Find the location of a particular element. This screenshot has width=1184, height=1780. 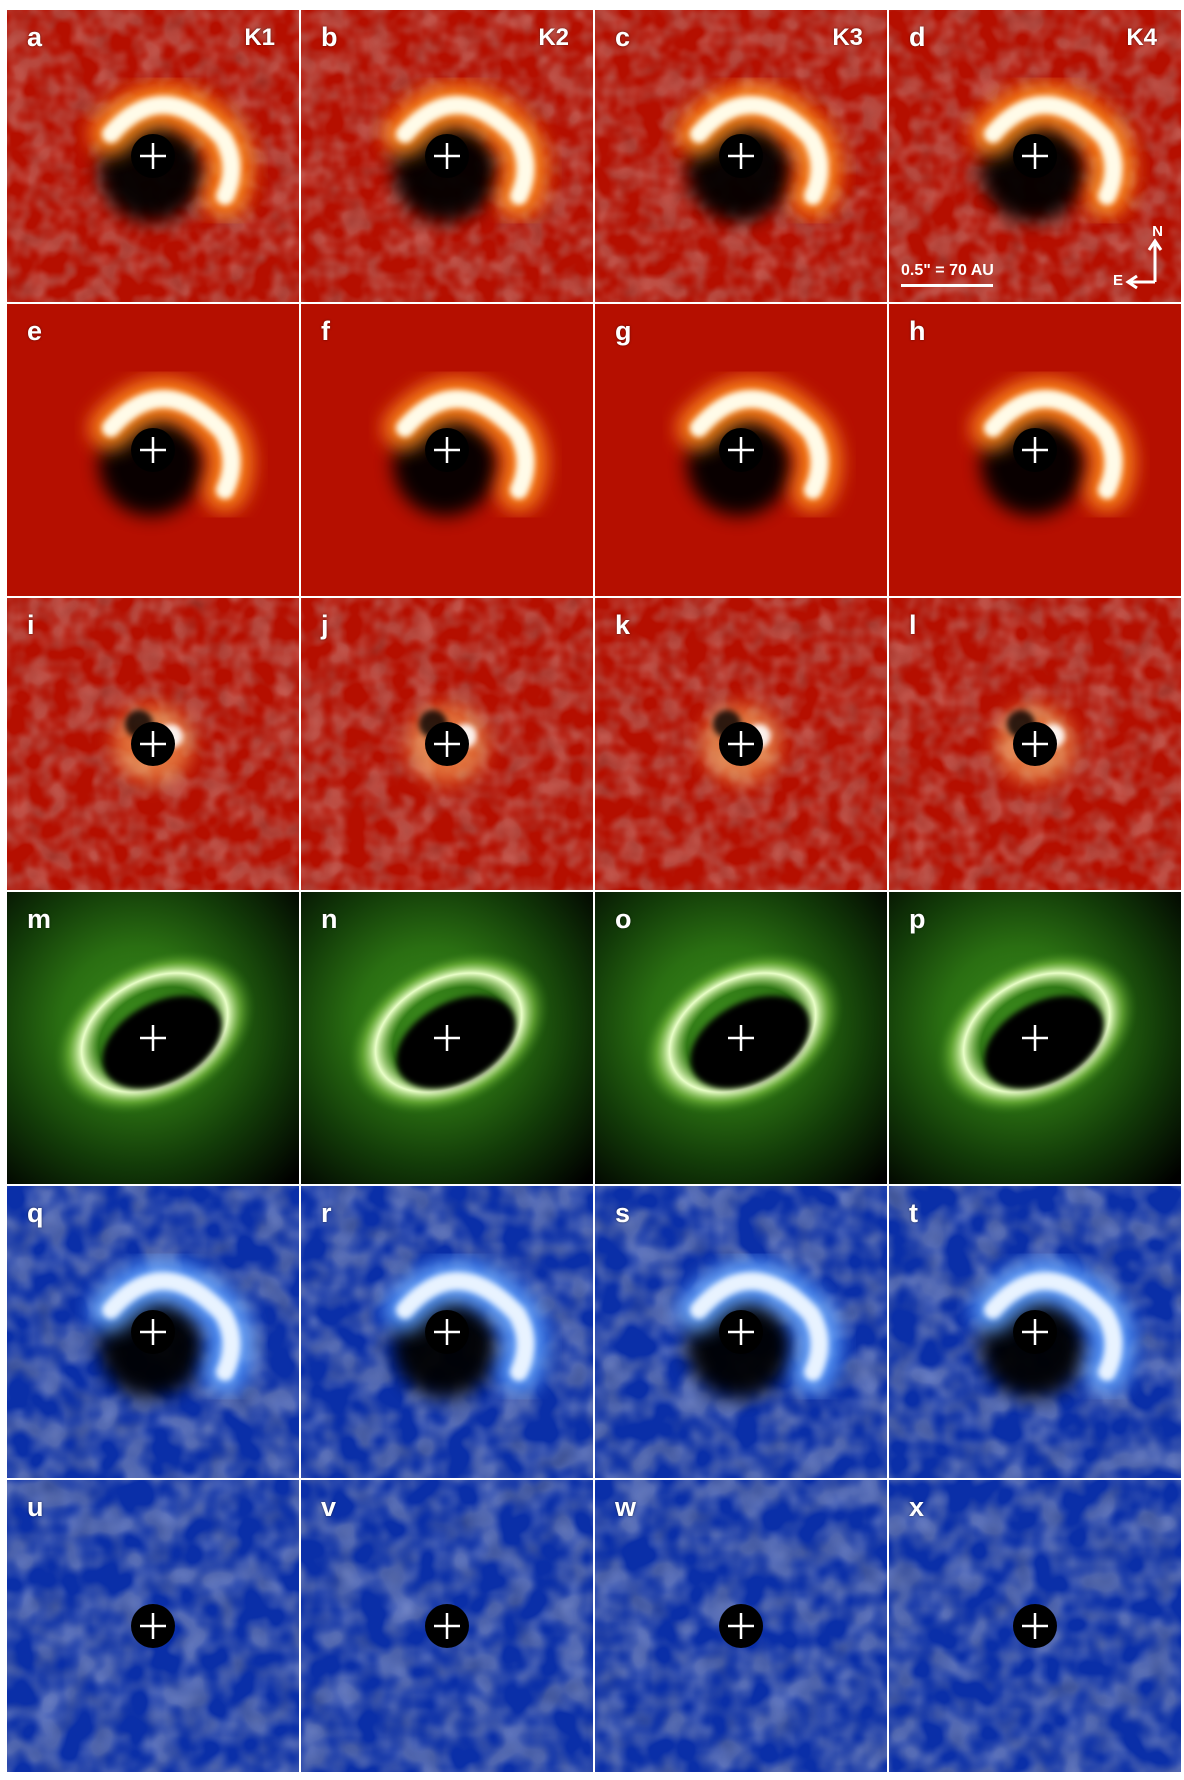

scale-bar: 0.5" = 70 AU is located at coordinates (947, 275).